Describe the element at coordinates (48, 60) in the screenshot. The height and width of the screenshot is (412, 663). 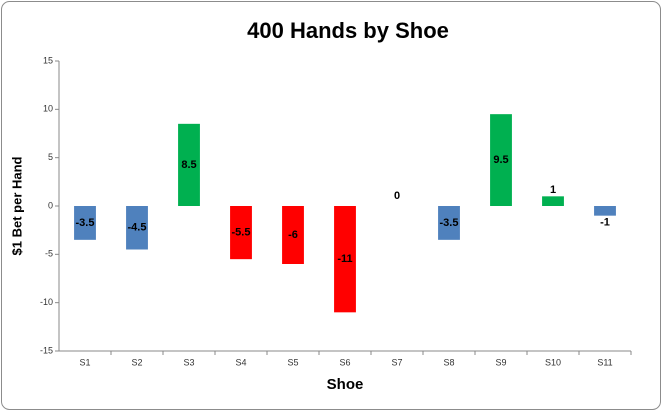
I see `y-tick-label: 15` at that location.